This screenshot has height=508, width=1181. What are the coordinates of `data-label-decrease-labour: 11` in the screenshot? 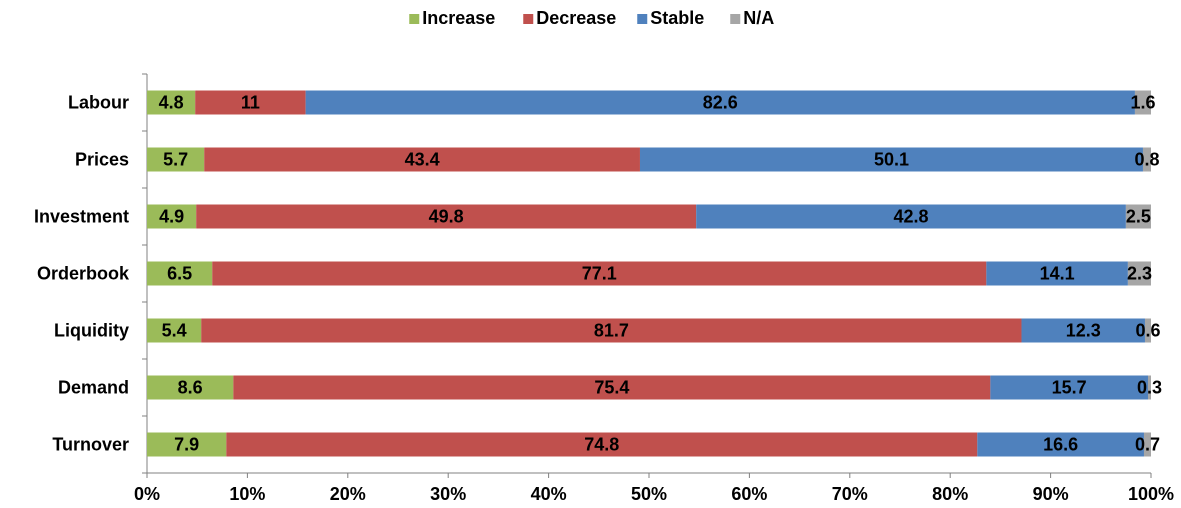 It's located at (250, 103).